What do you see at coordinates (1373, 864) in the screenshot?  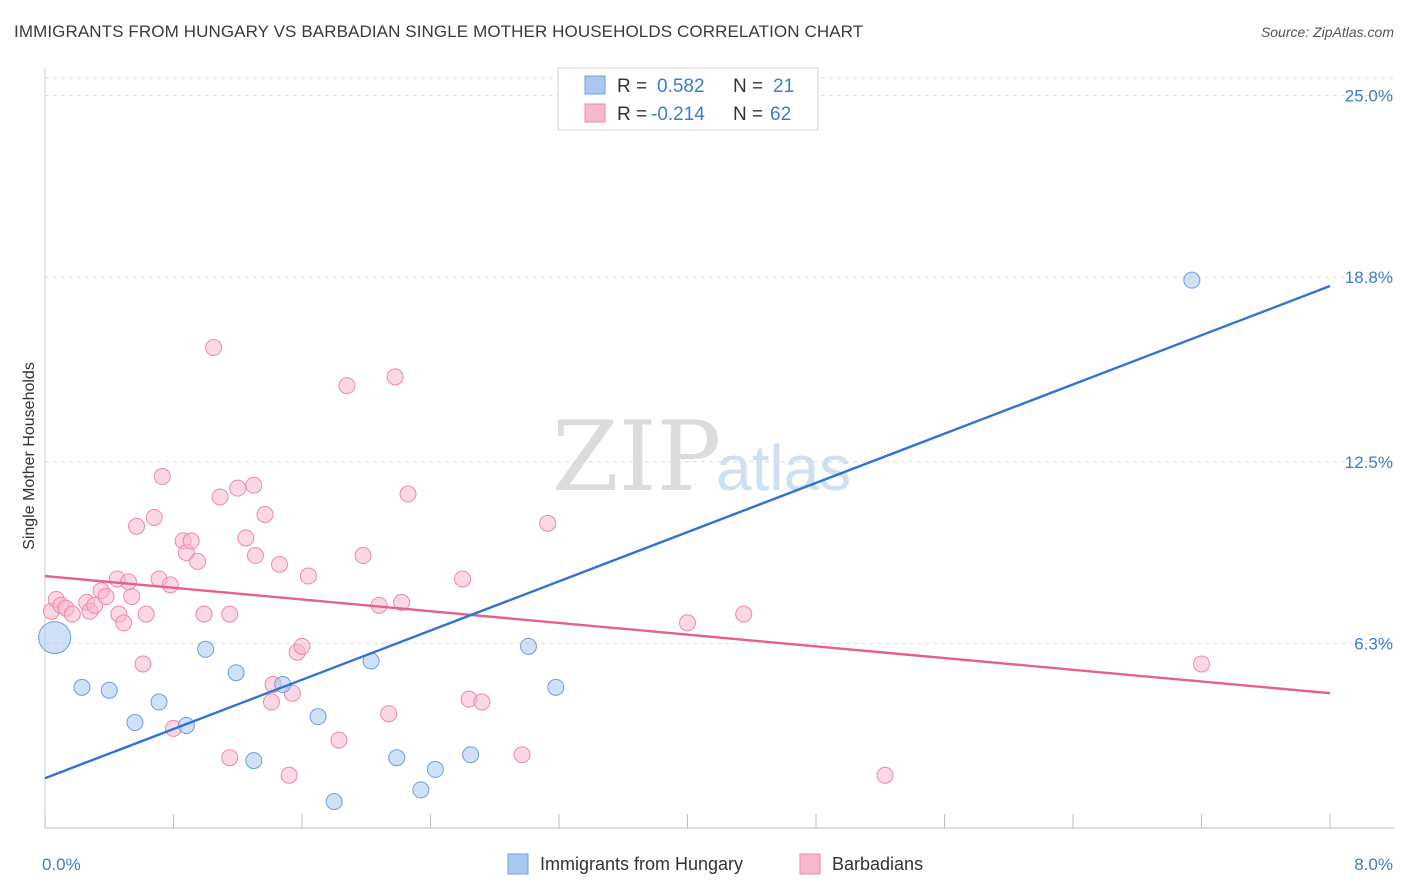 I see `x-tick-label: 8.0%` at bounding box center [1373, 864].